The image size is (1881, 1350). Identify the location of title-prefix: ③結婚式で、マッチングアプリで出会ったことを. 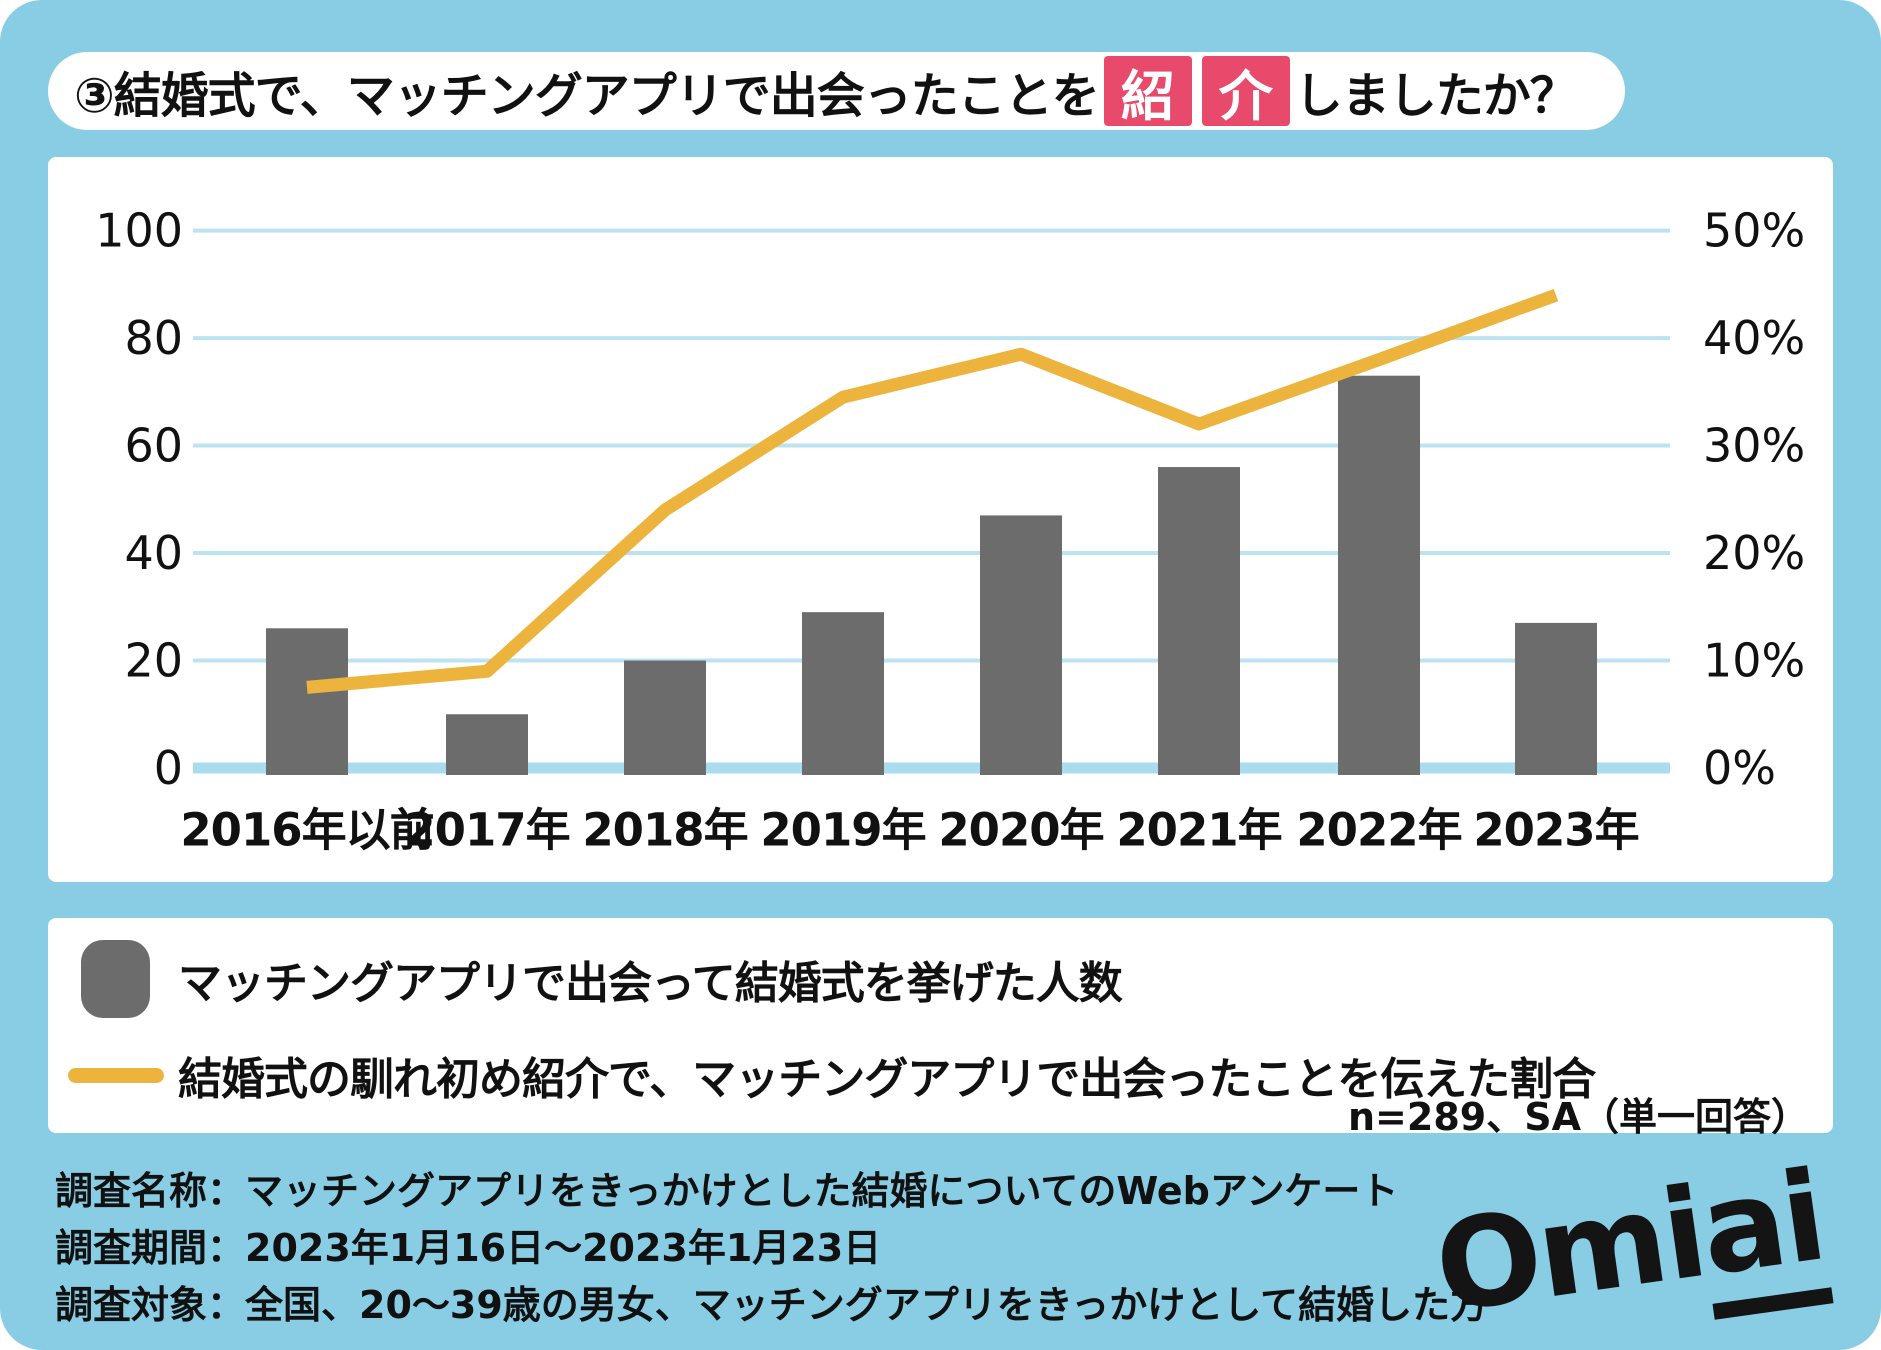
(587, 96).